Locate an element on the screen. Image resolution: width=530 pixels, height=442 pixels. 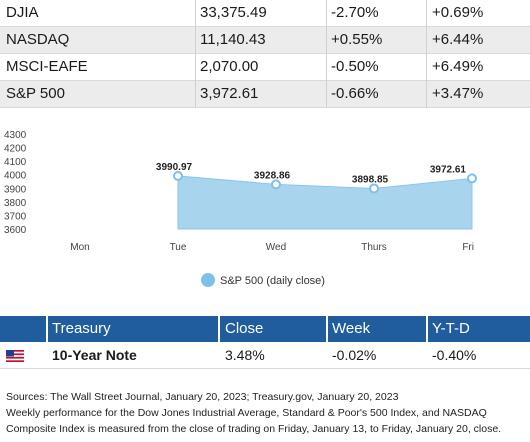
table-row: S&P 500 3,972.61 -0.66% +3.47% is located at coordinates (265, 94).